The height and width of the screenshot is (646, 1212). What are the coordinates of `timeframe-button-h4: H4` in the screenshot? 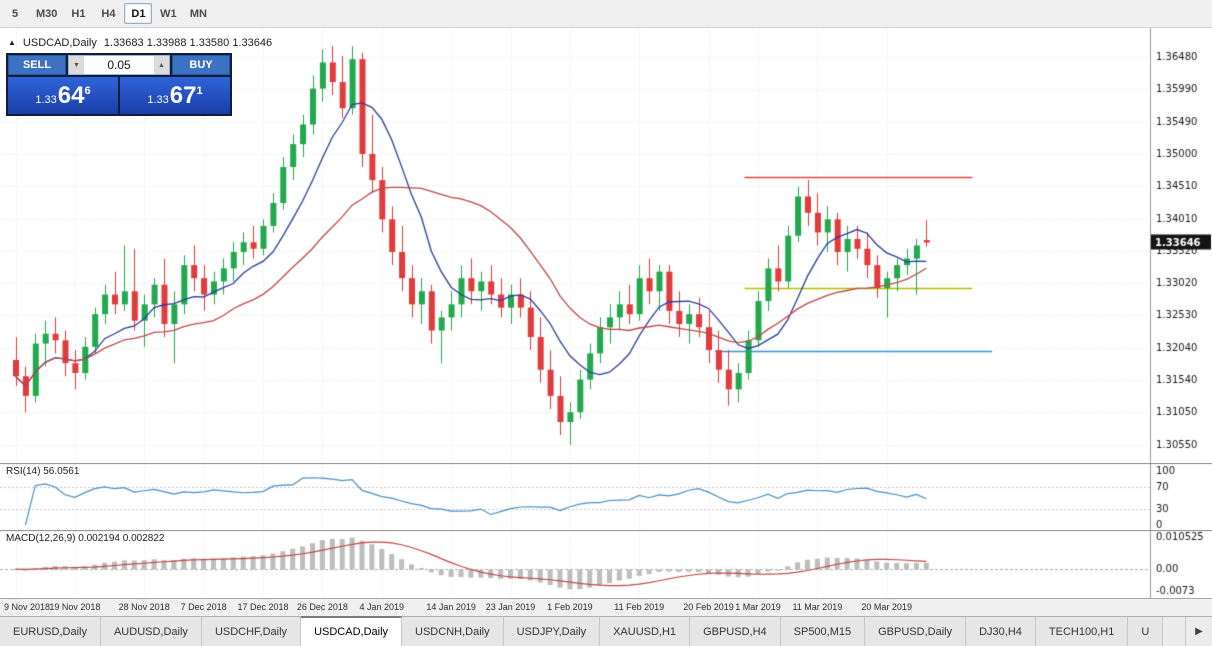 It's located at (108, 13).